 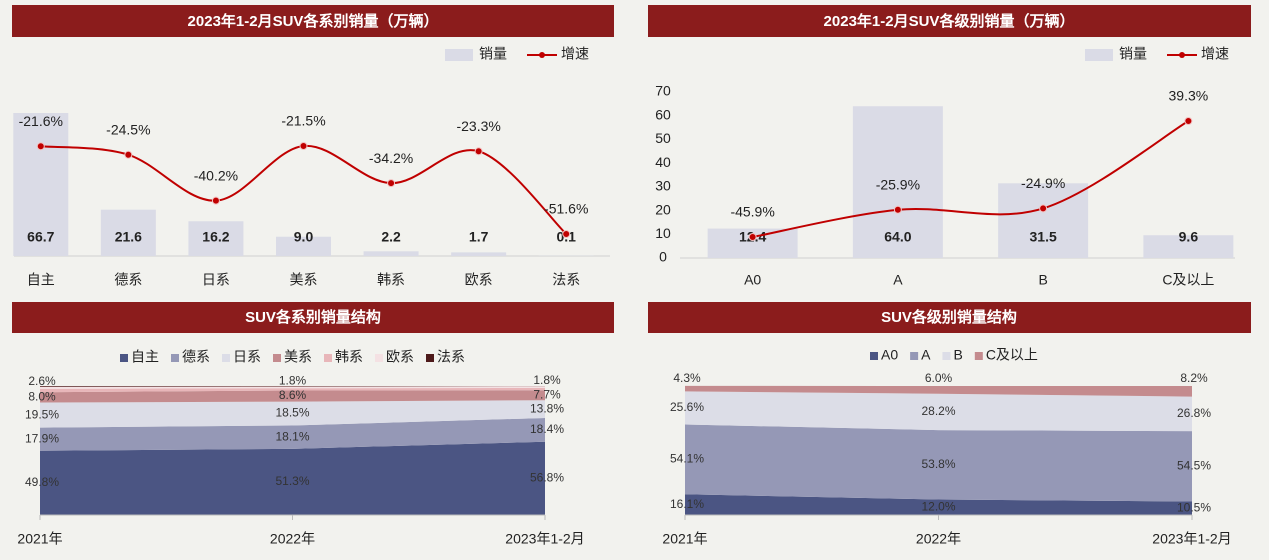 I want to click on legend-label: 欧系, so click(x=400, y=357).